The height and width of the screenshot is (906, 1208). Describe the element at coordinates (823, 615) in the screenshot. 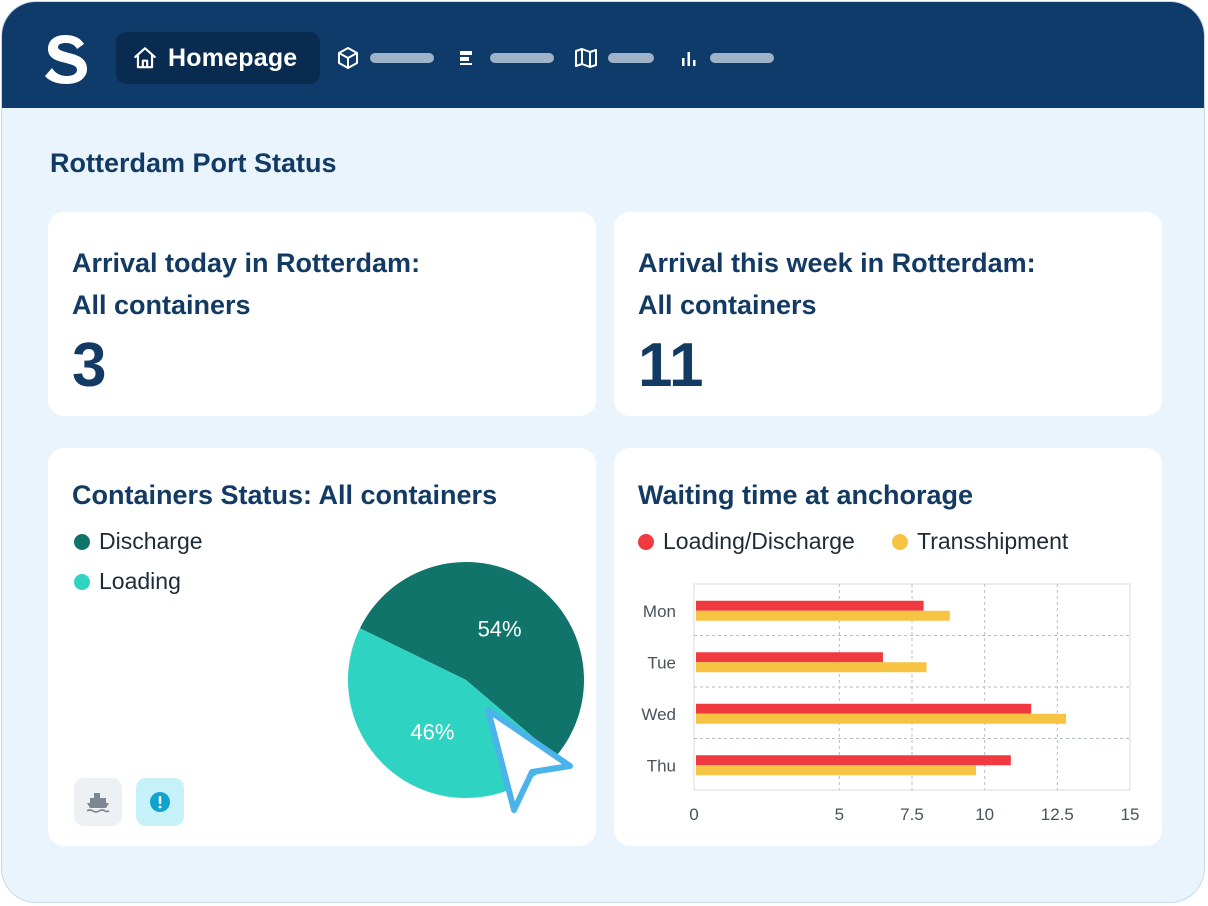

I see `bar-transshipment-mon` at that location.